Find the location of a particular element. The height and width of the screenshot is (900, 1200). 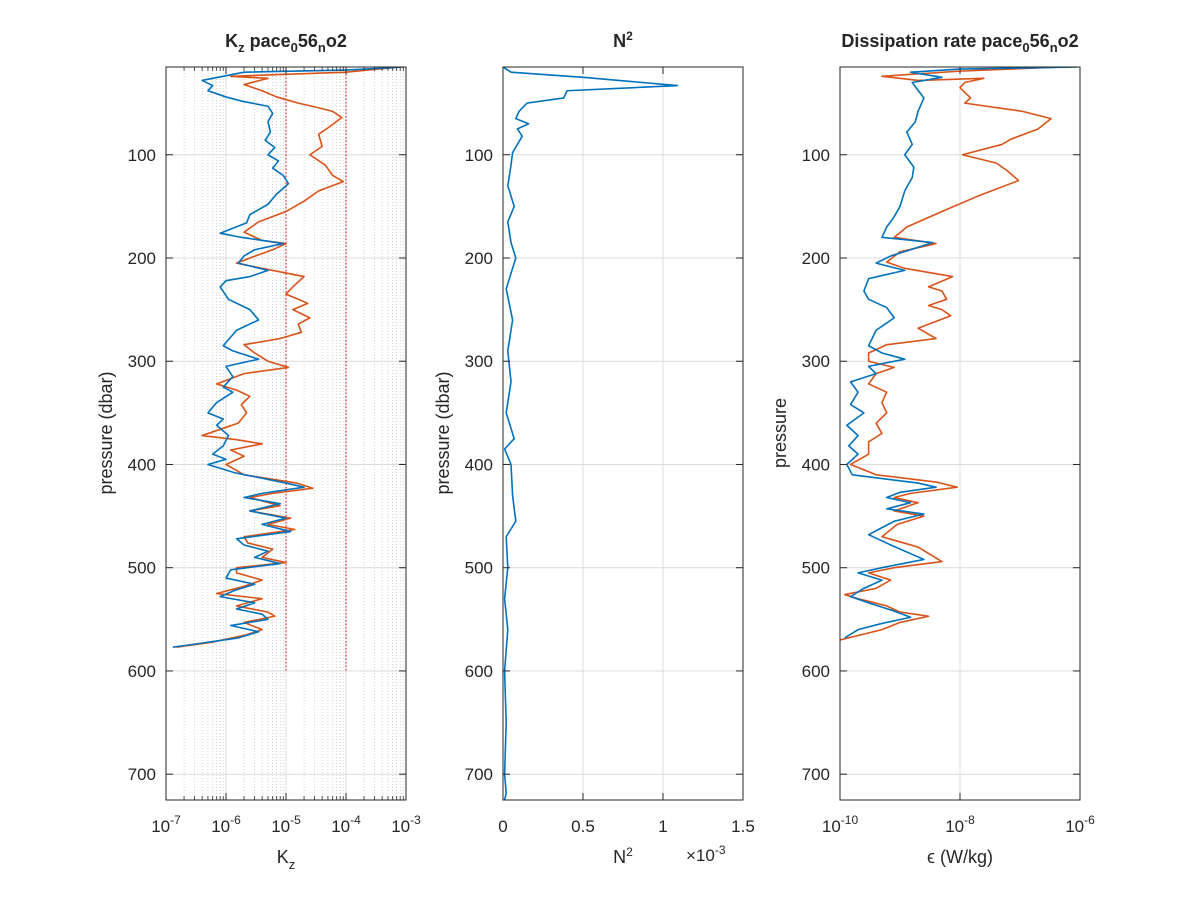

n2-title: N2 is located at coordinates (623, 40).